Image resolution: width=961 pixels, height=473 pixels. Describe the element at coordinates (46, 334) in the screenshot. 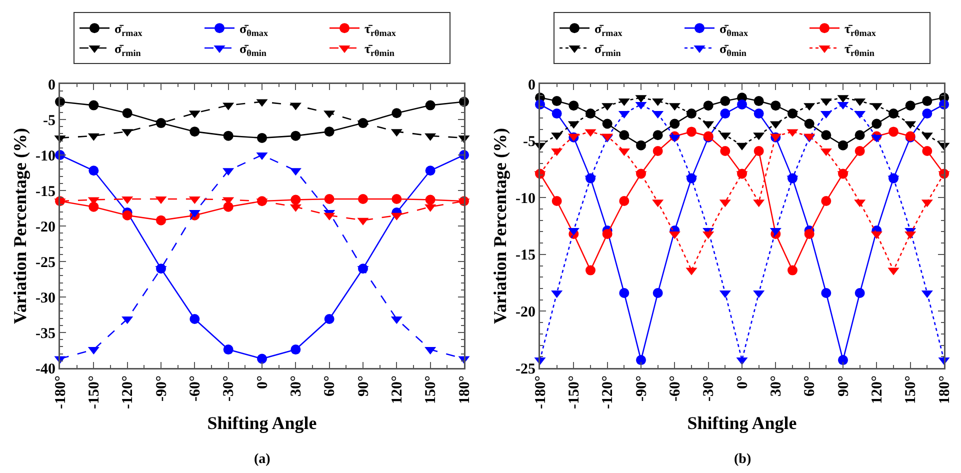

I see `y-tick-label: -35` at that location.